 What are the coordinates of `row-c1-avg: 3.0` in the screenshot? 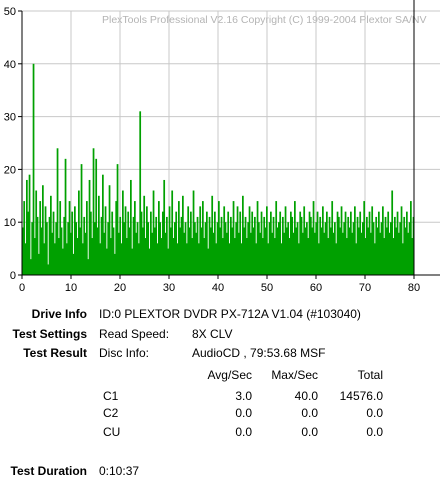 It's located at (243, 396).